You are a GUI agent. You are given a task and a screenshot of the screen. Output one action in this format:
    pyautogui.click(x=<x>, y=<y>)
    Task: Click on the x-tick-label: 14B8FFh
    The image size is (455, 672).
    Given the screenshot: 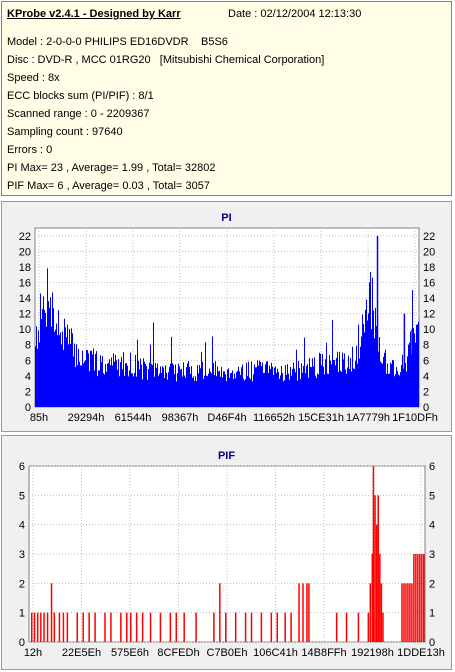 What is the action you would take?
    pyautogui.click(x=323, y=653)
    